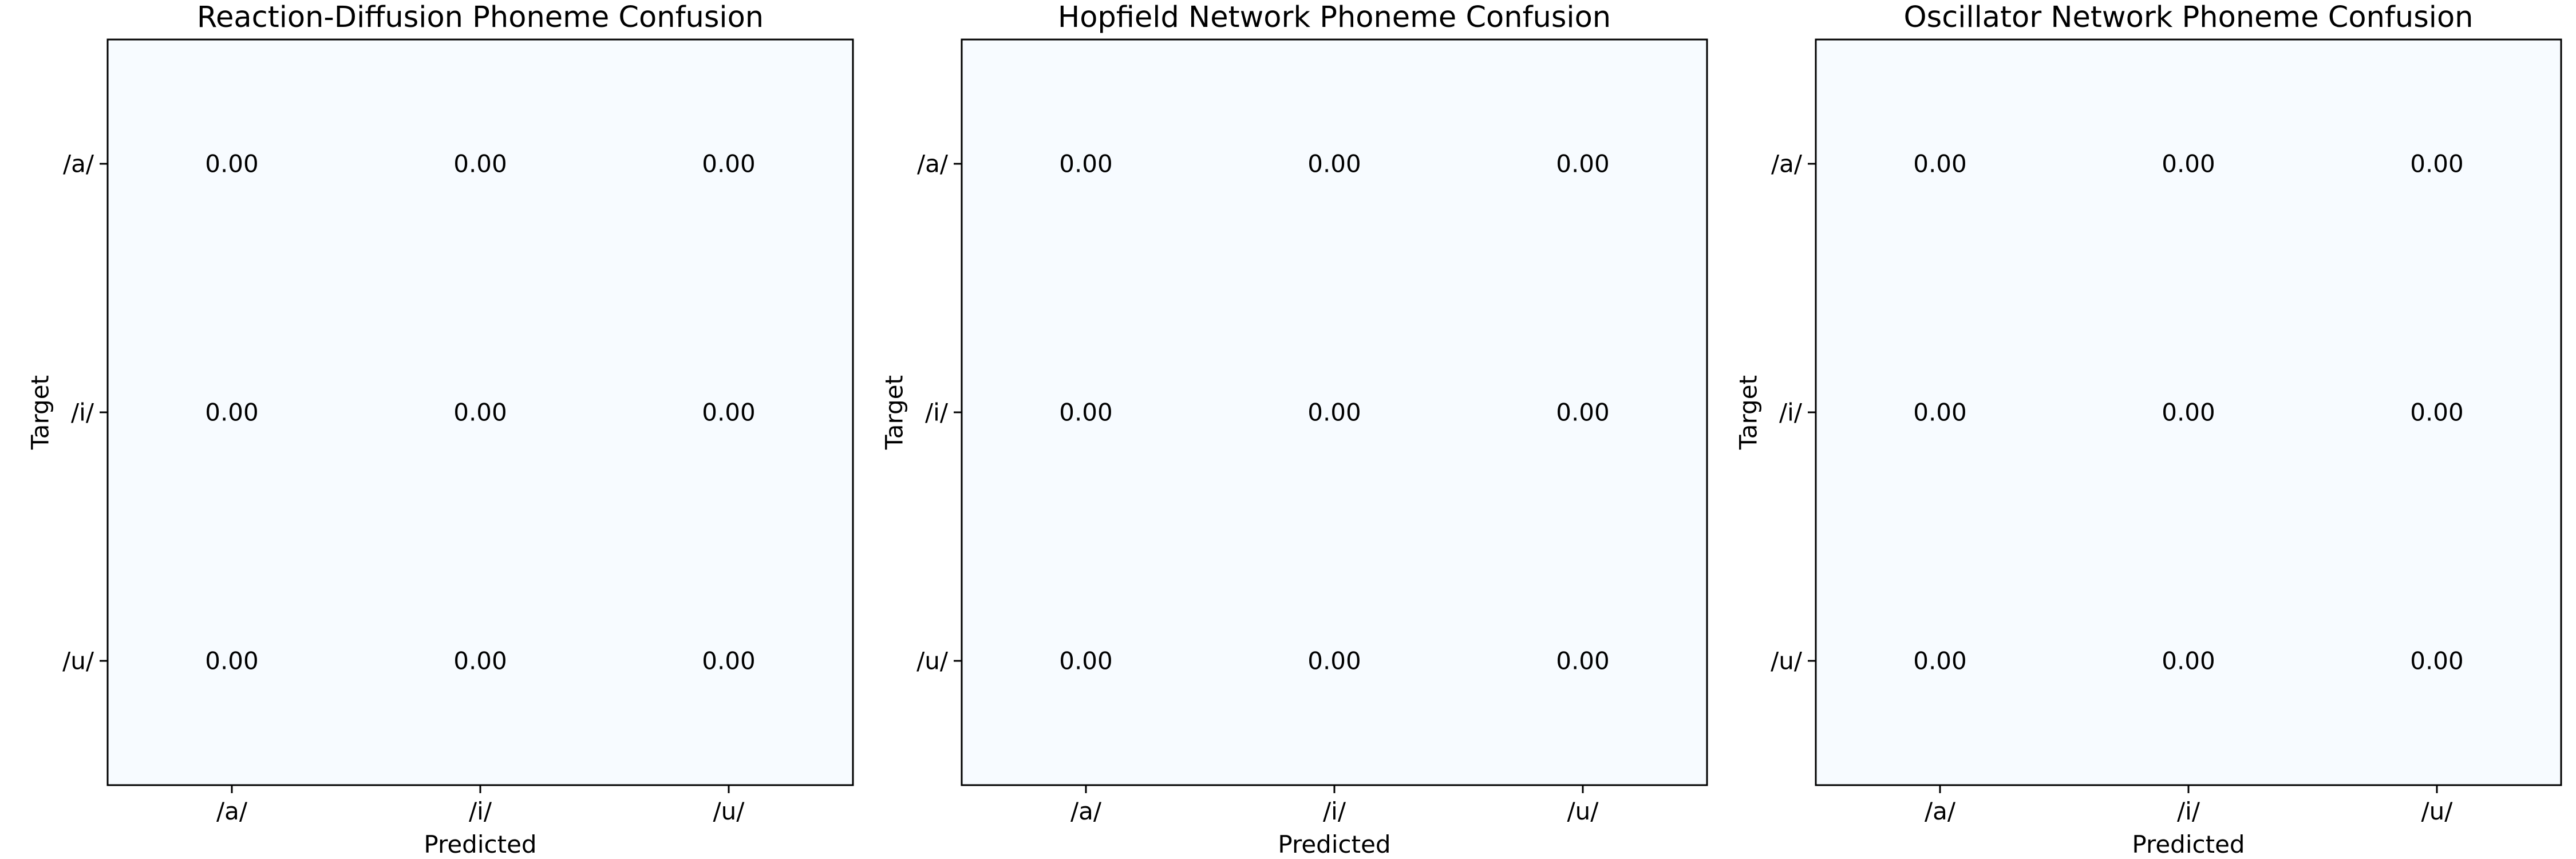 The height and width of the screenshot is (859, 2576). What do you see at coordinates (1334, 17) in the screenshot?
I see `chart-title: Hopfield Network Phoneme Confusion` at bounding box center [1334, 17].